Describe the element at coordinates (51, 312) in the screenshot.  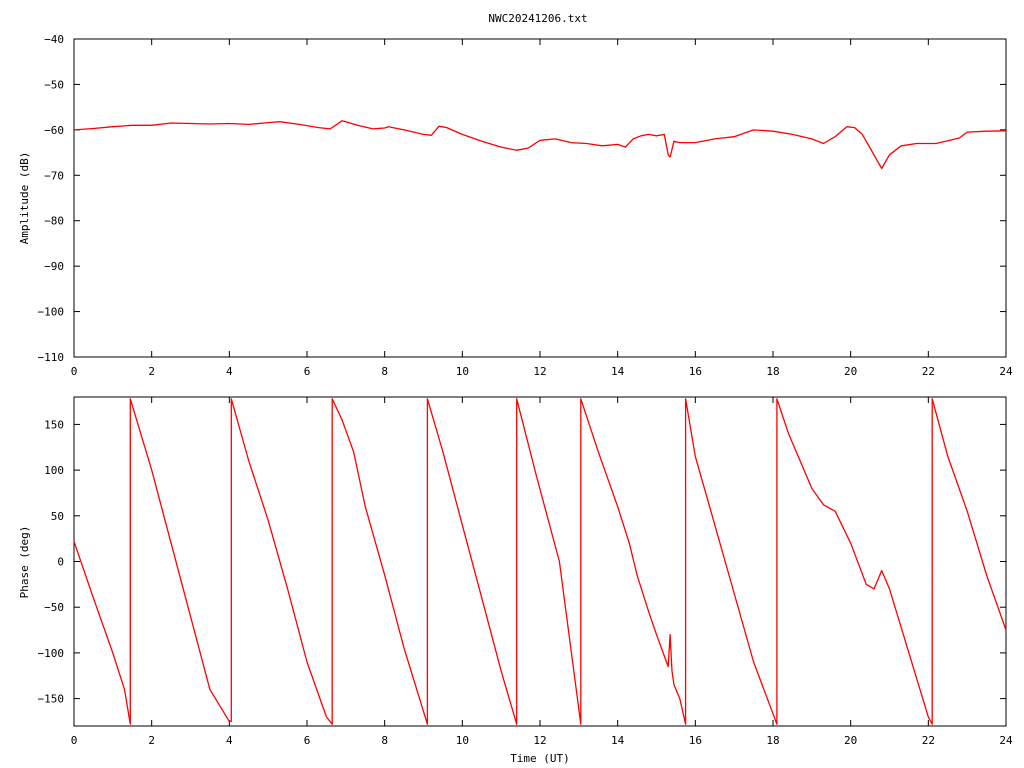
I see `amplitude-y-tick-label: −100` at that location.